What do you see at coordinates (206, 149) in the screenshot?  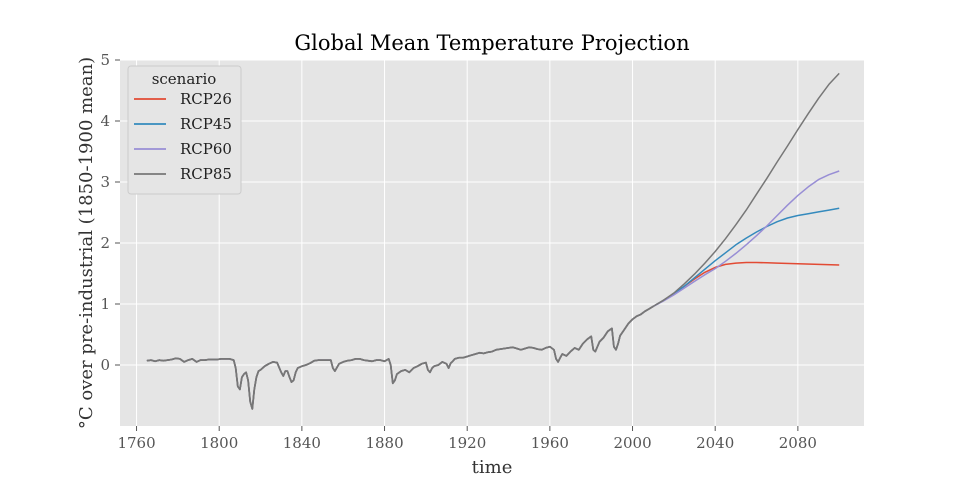 I see `legend-label-rcp60: RCP60` at bounding box center [206, 149].